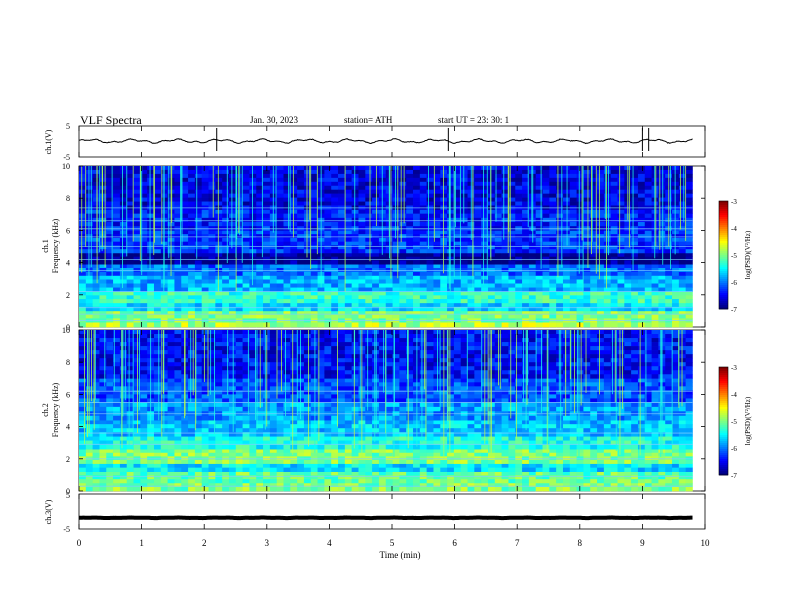 Image resolution: width=792 pixels, height=612 pixels. I want to click on ch1-spectrogram-band-0-cell, so click(246, 325).